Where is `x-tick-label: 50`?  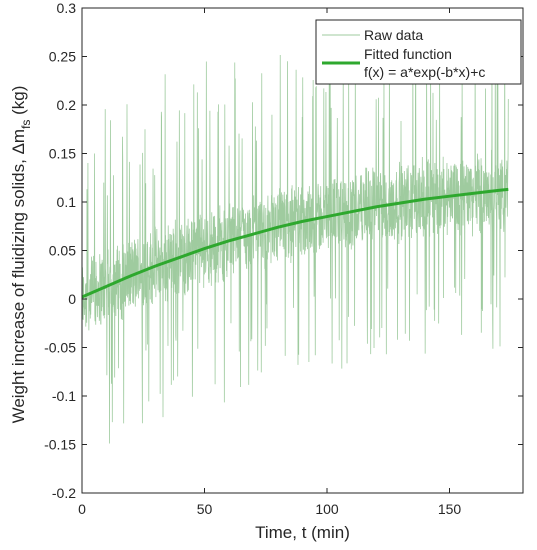 x-tick-label: 50 is located at coordinates (205, 509).